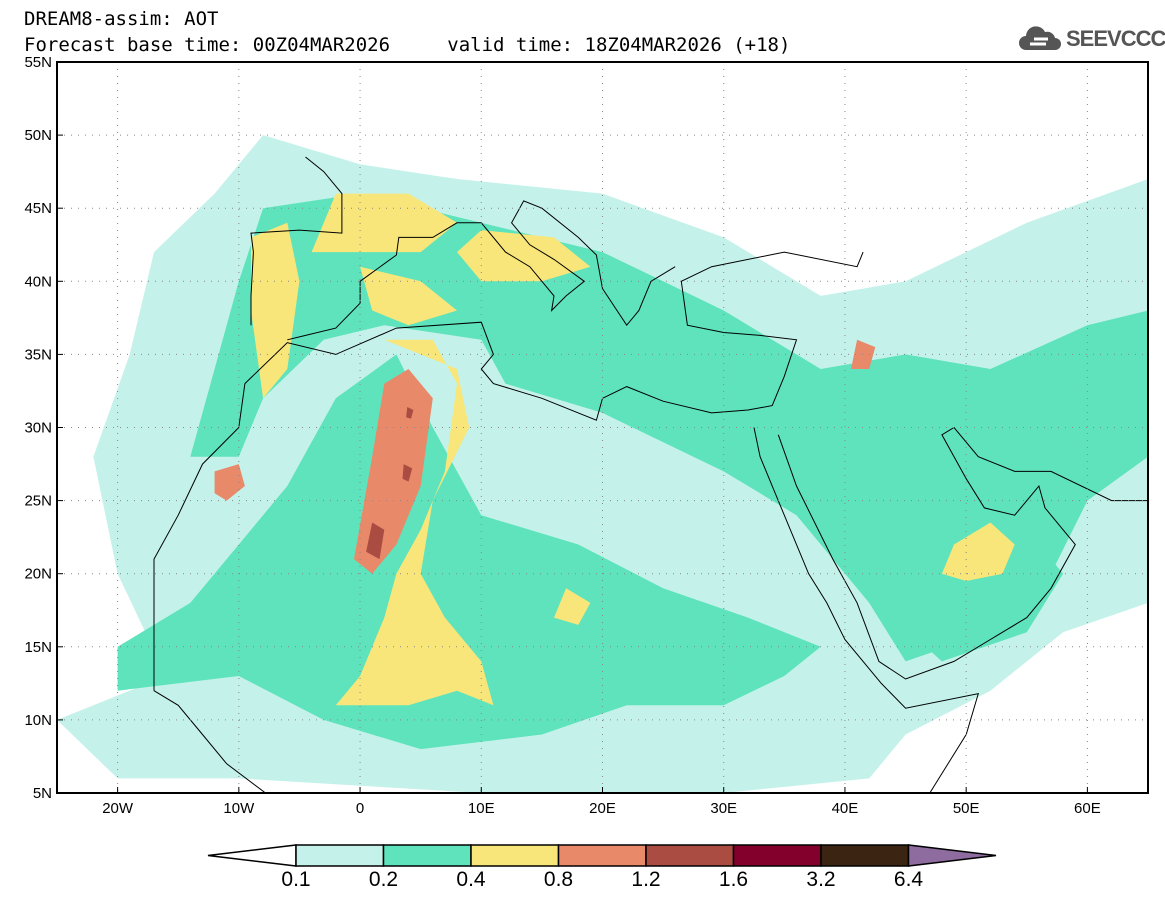 This screenshot has width=1165, height=905. I want to click on colorbar-label: 0.2, so click(383, 879).